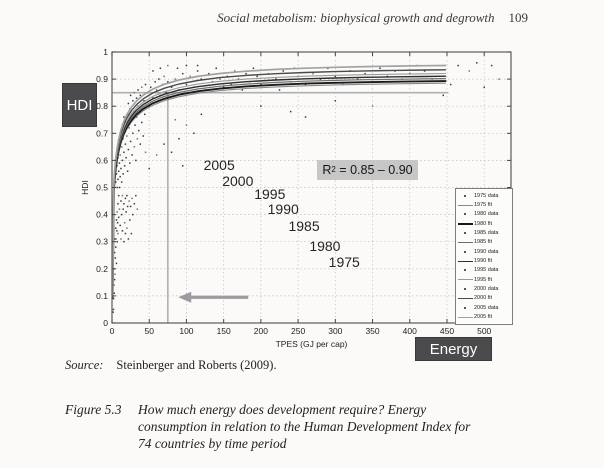 This screenshot has height=468, width=604. I want to click on legend-entry: 1990 data, so click(483, 251).